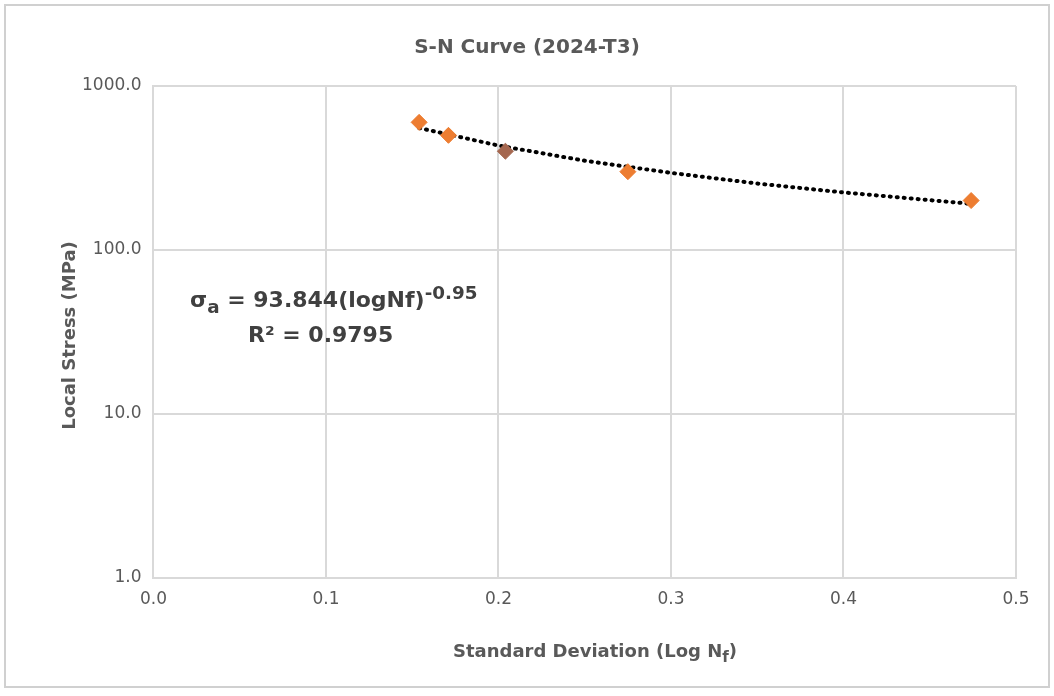 Image resolution: width=1054 pixels, height=696 pixels. What do you see at coordinates (117, 248) in the screenshot?
I see `y-tick-label: 100.0` at bounding box center [117, 248].